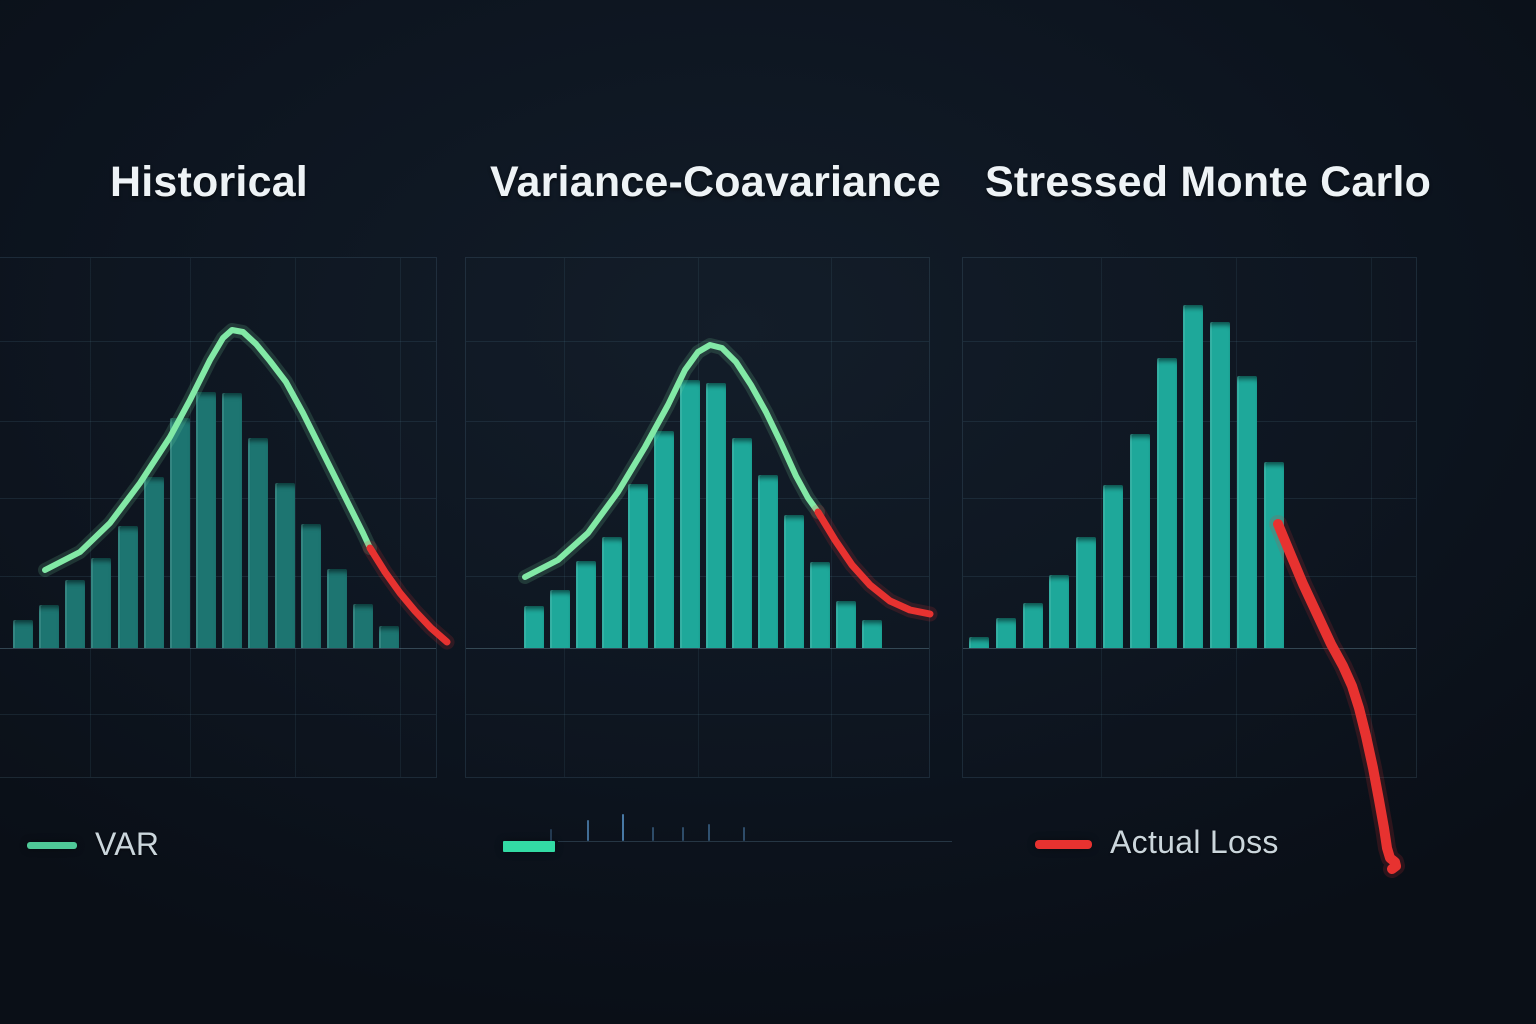 This screenshot has width=1536, height=1024. Describe the element at coordinates (127, 844) in the screenshot. I see `var-legend-label: VAR` at that location.